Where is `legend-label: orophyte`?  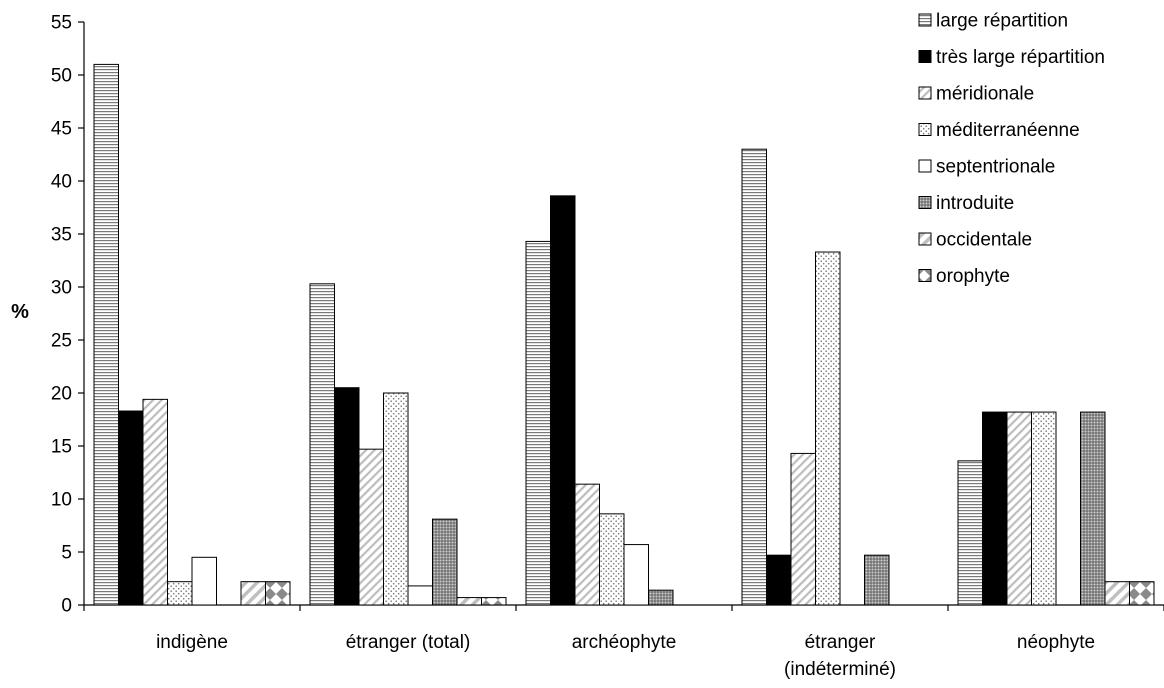
legend-label: orophyte is located at coordinates (973, 276).